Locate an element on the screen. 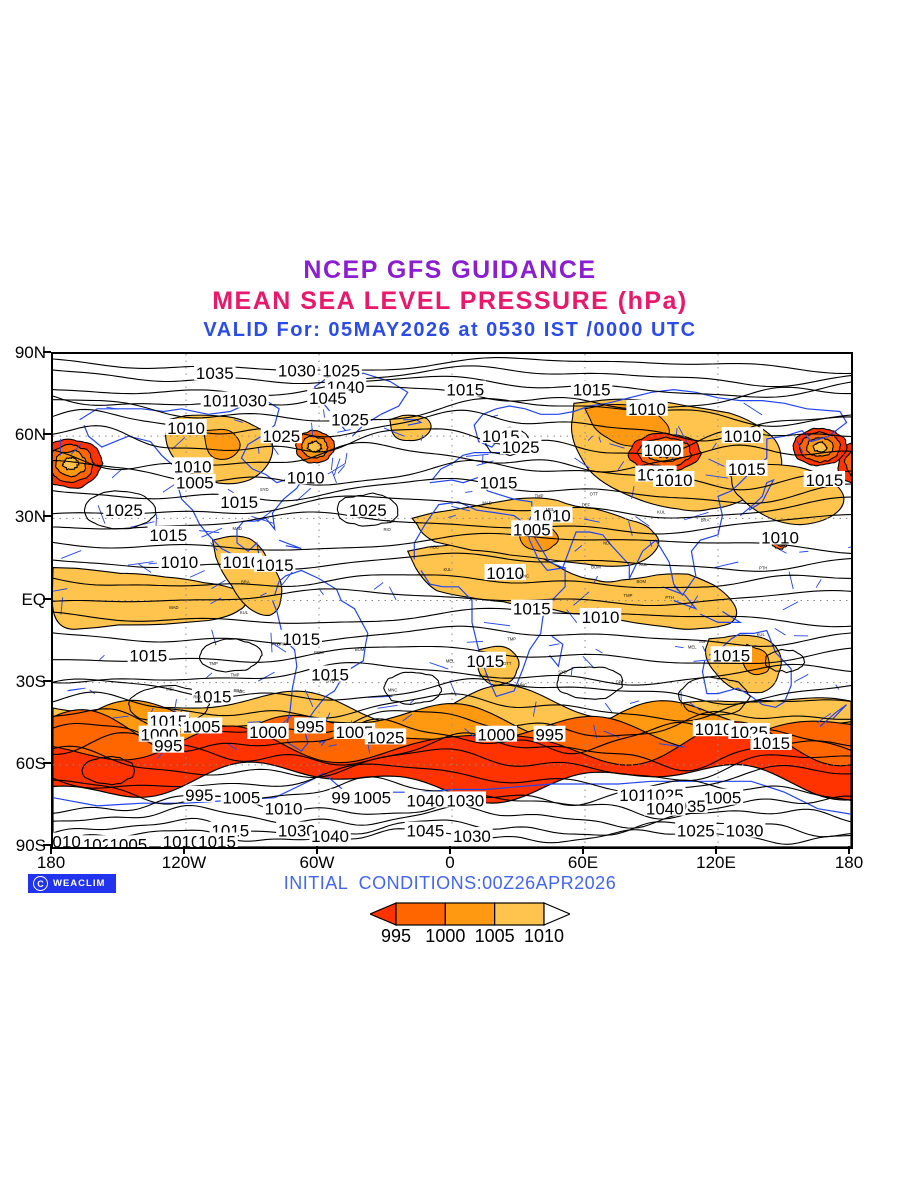 The width and height of the screenshot is (900, 1200). colorbar-segment is located at coordinates (519, 914).